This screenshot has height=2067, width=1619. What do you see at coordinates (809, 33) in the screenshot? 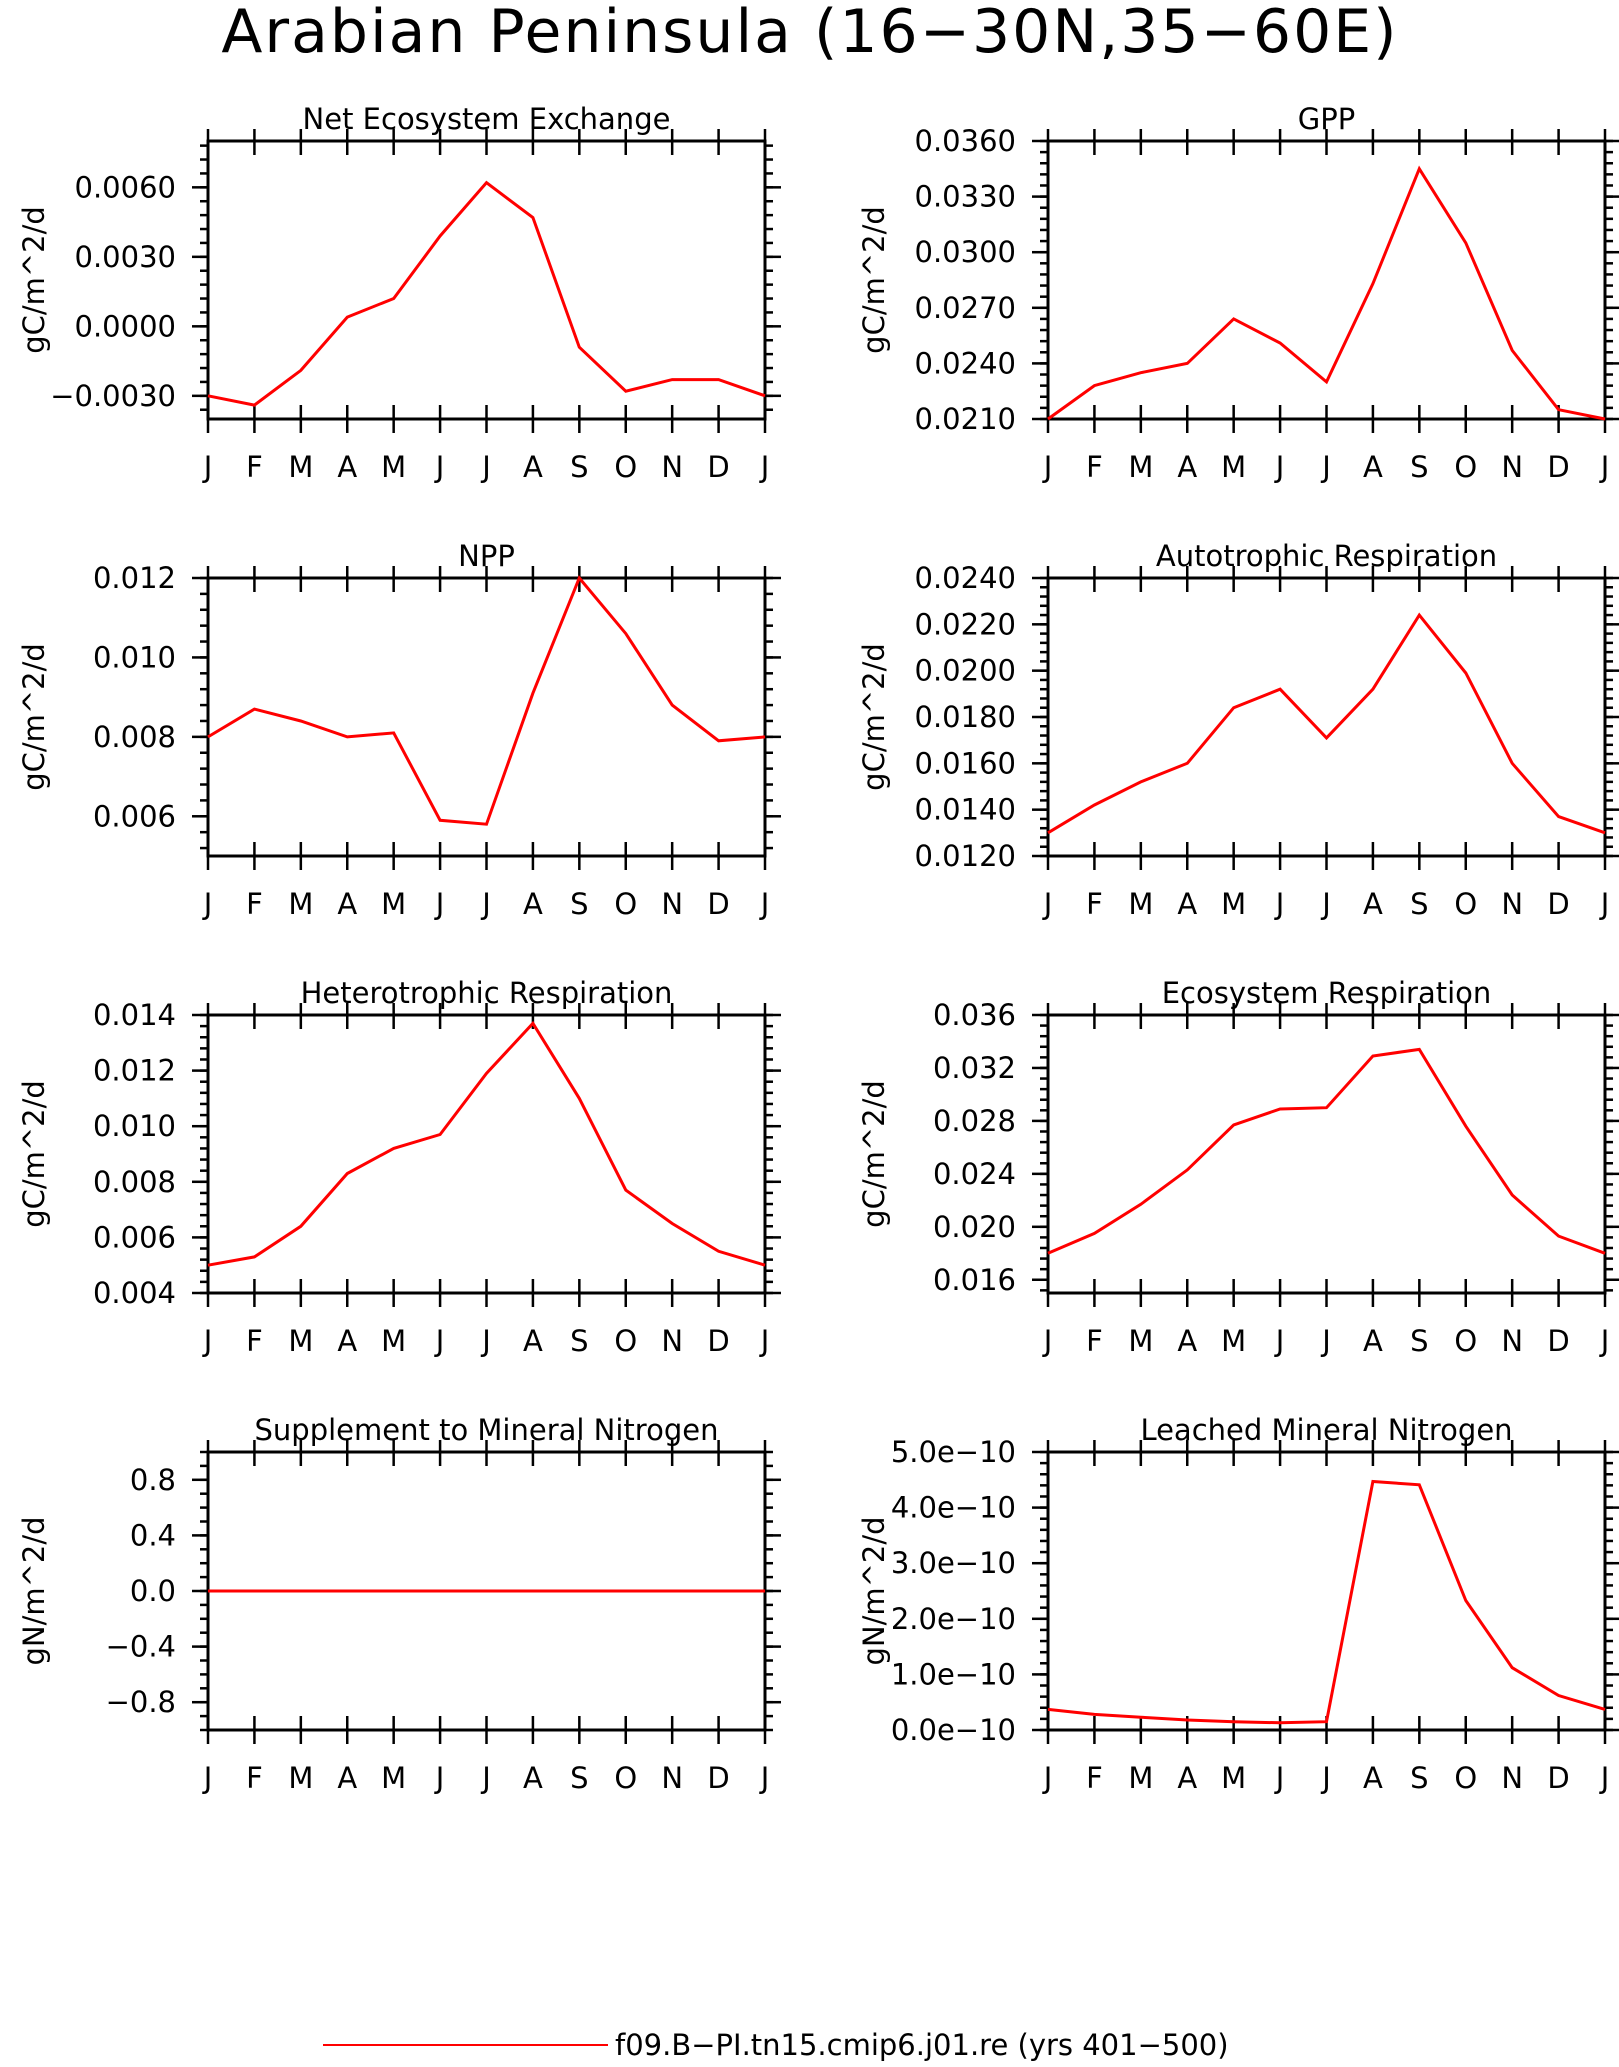
I see `figure-title: Arabian Peninsula (16−30N,35−60E)` at bounding box center [809, 33].